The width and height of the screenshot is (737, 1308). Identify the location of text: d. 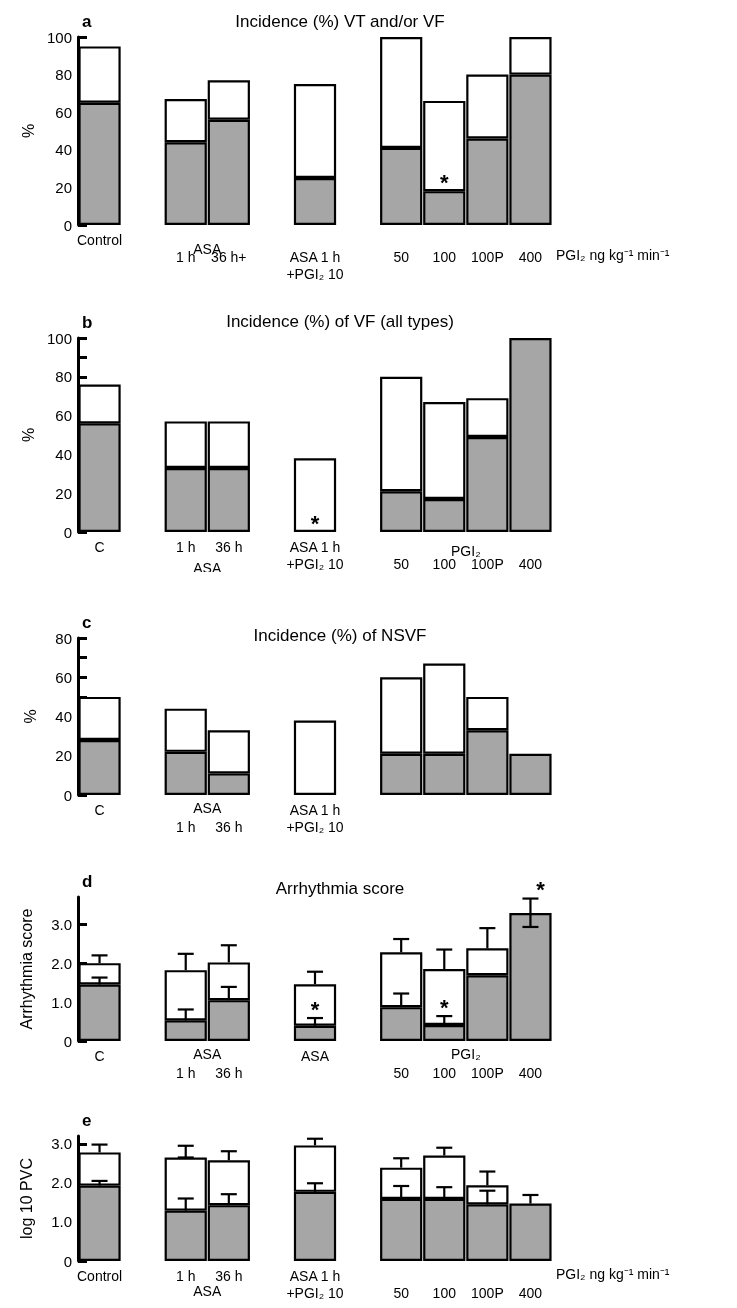
(87, 881).